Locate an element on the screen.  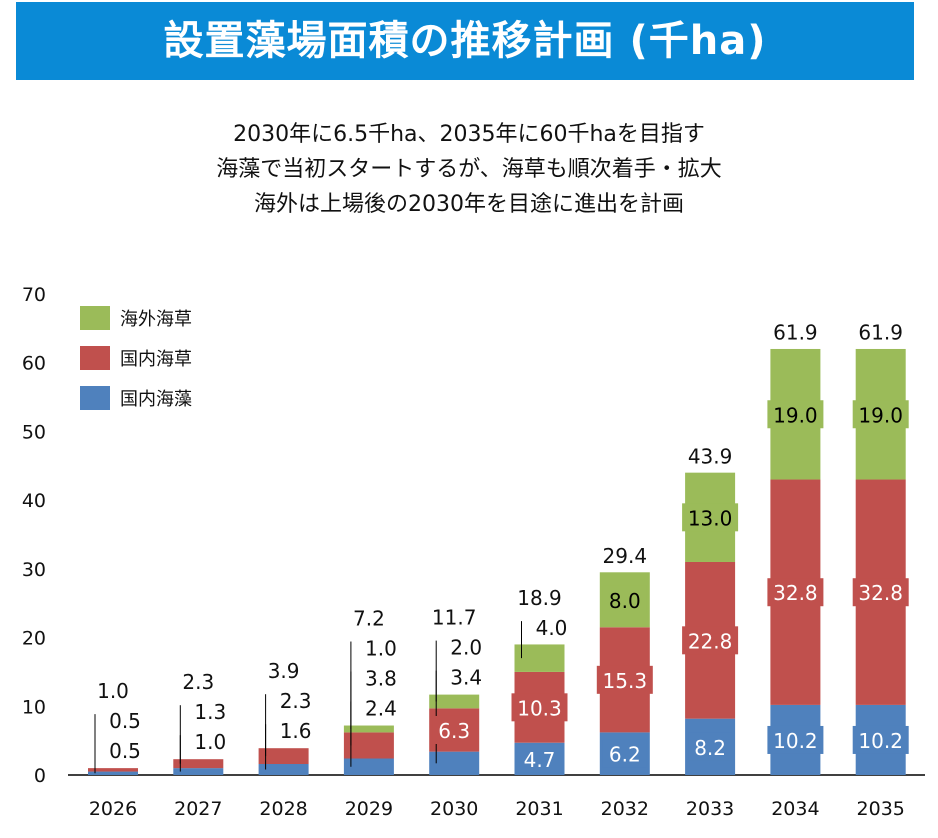
data-label: 2.4 is located at coordinates (381, 709).